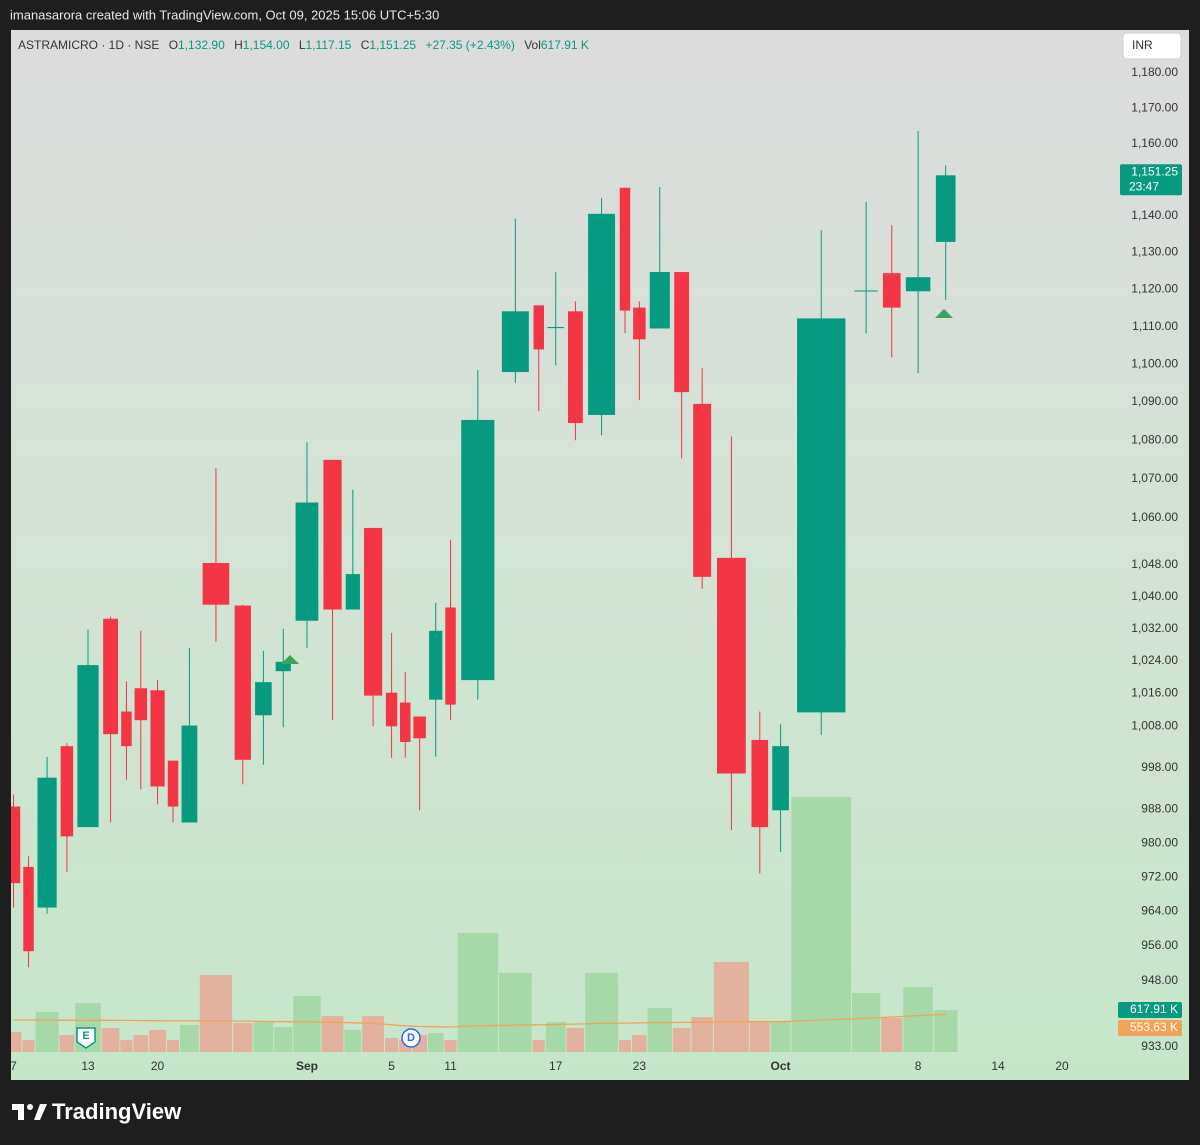 Image resolution: width=1200 pixels, height=1145 pixels. I want to click on brand-logo: TradingView, so click(97, 1111).